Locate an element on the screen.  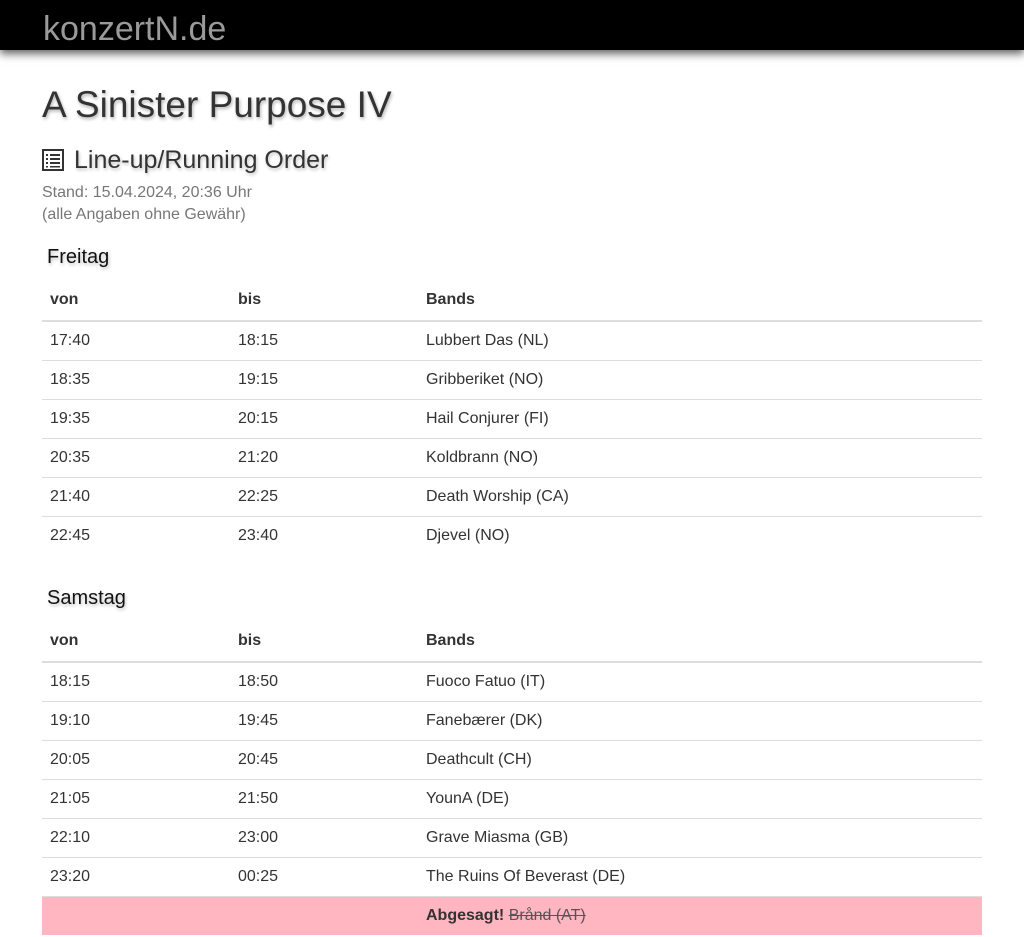
end-time: 23:40 is located at coordinates (324, 535).